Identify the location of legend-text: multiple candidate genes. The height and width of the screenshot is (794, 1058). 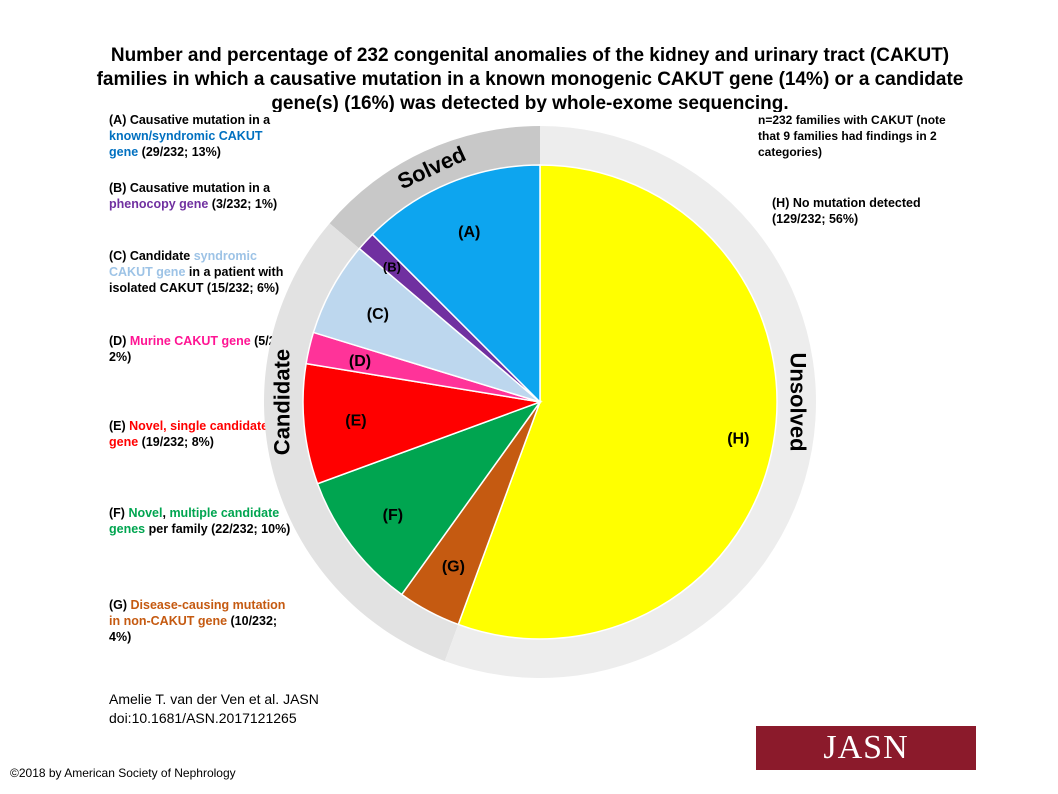
(194, 521).